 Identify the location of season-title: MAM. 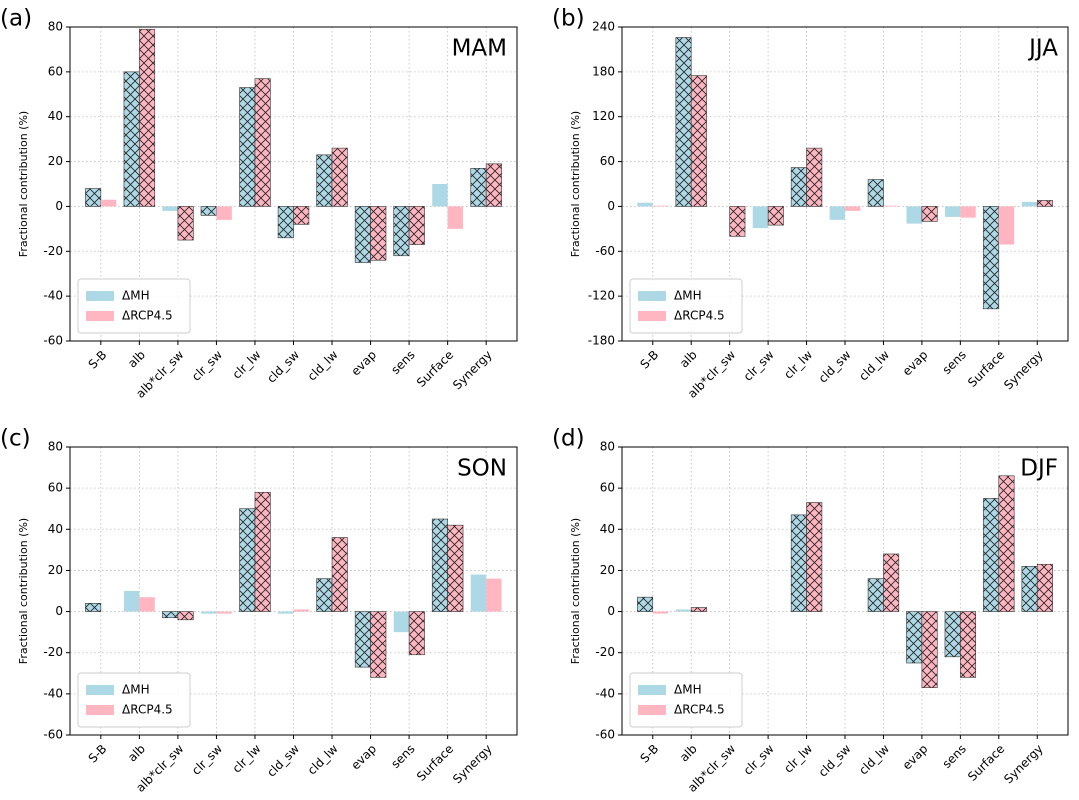
(479, 49).